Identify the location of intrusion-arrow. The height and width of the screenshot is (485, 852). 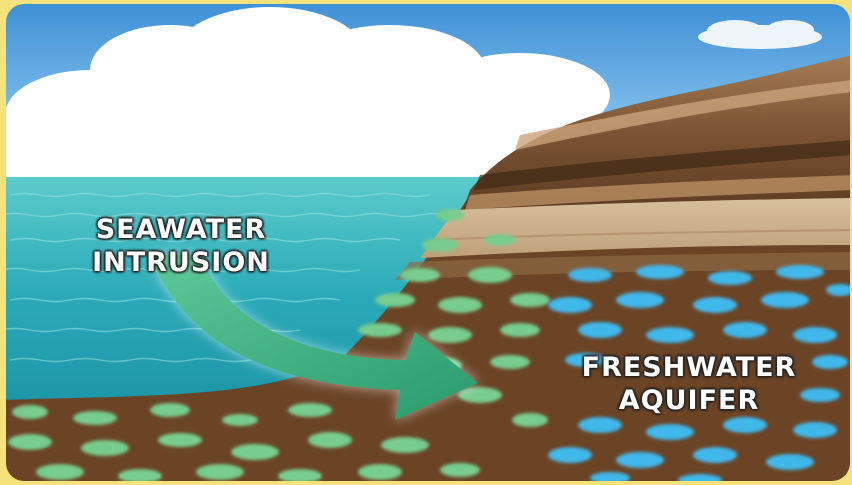
(314, 337).